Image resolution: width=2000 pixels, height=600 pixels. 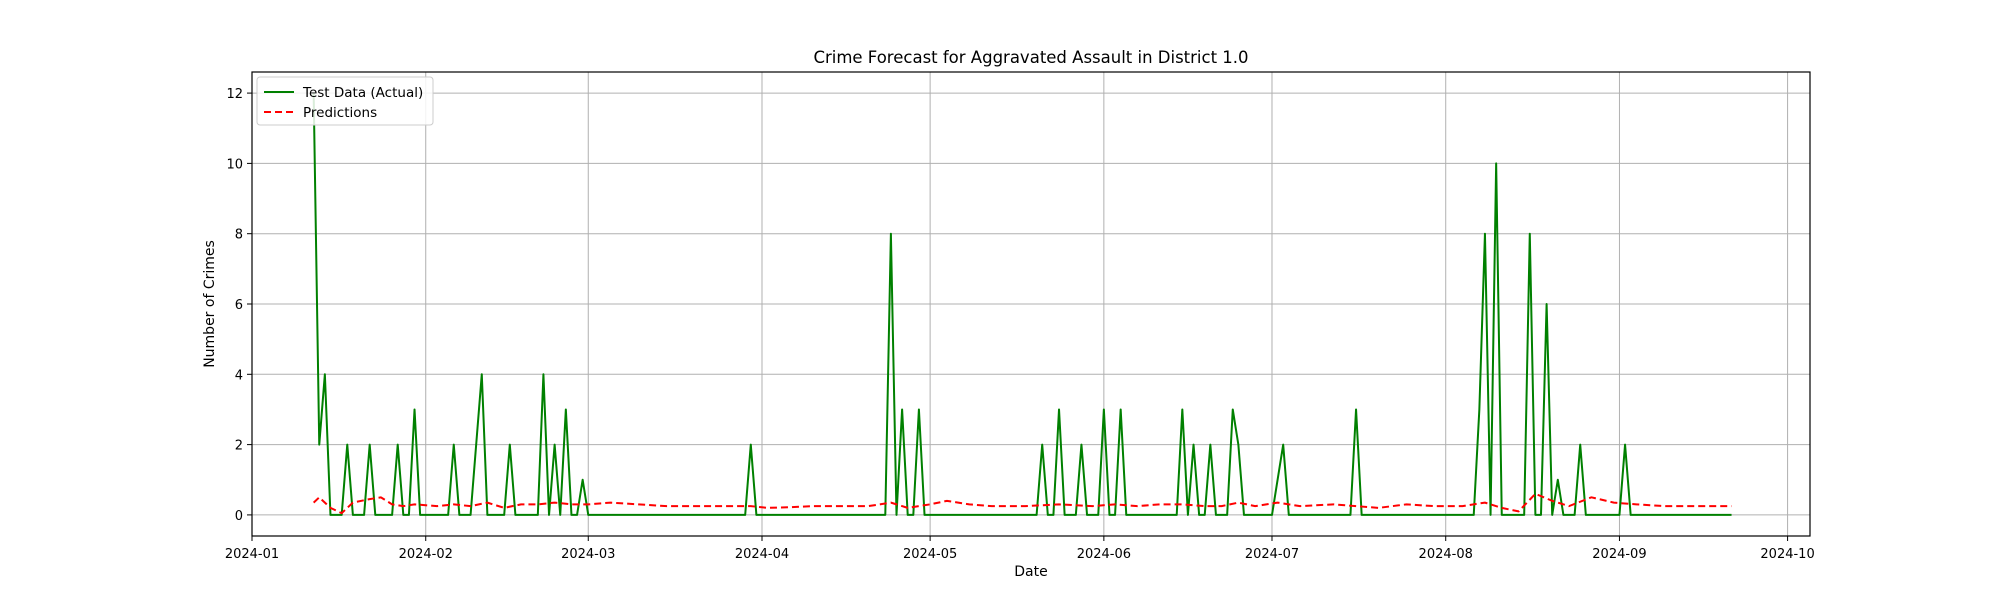 I want to click on legend-box, so click(x=345, y=101).